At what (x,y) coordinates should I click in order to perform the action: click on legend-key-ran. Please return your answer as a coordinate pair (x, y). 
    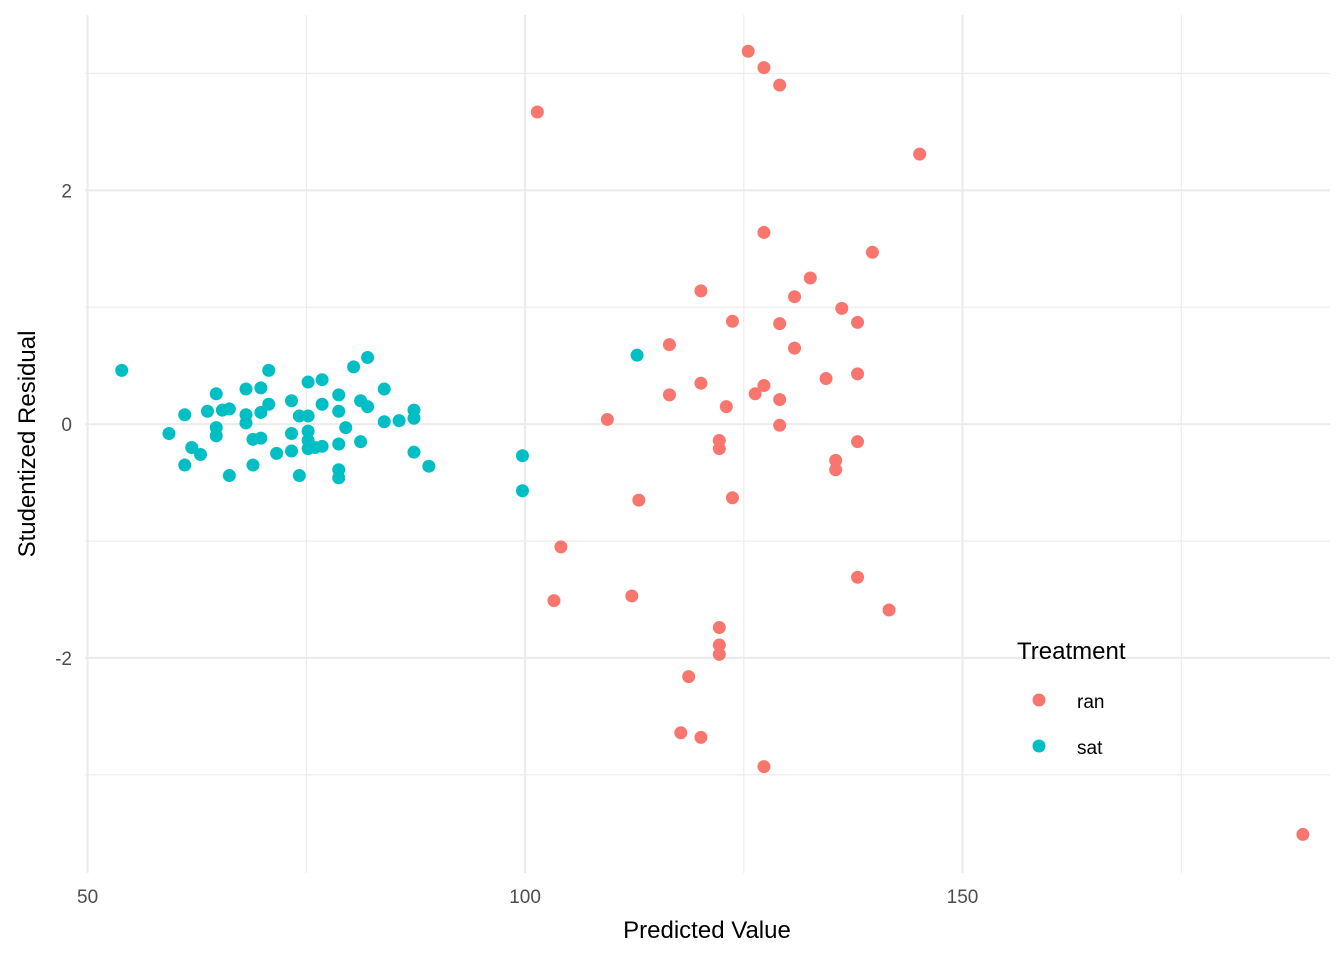
    Looking at the image, I should click on (1039, 700).